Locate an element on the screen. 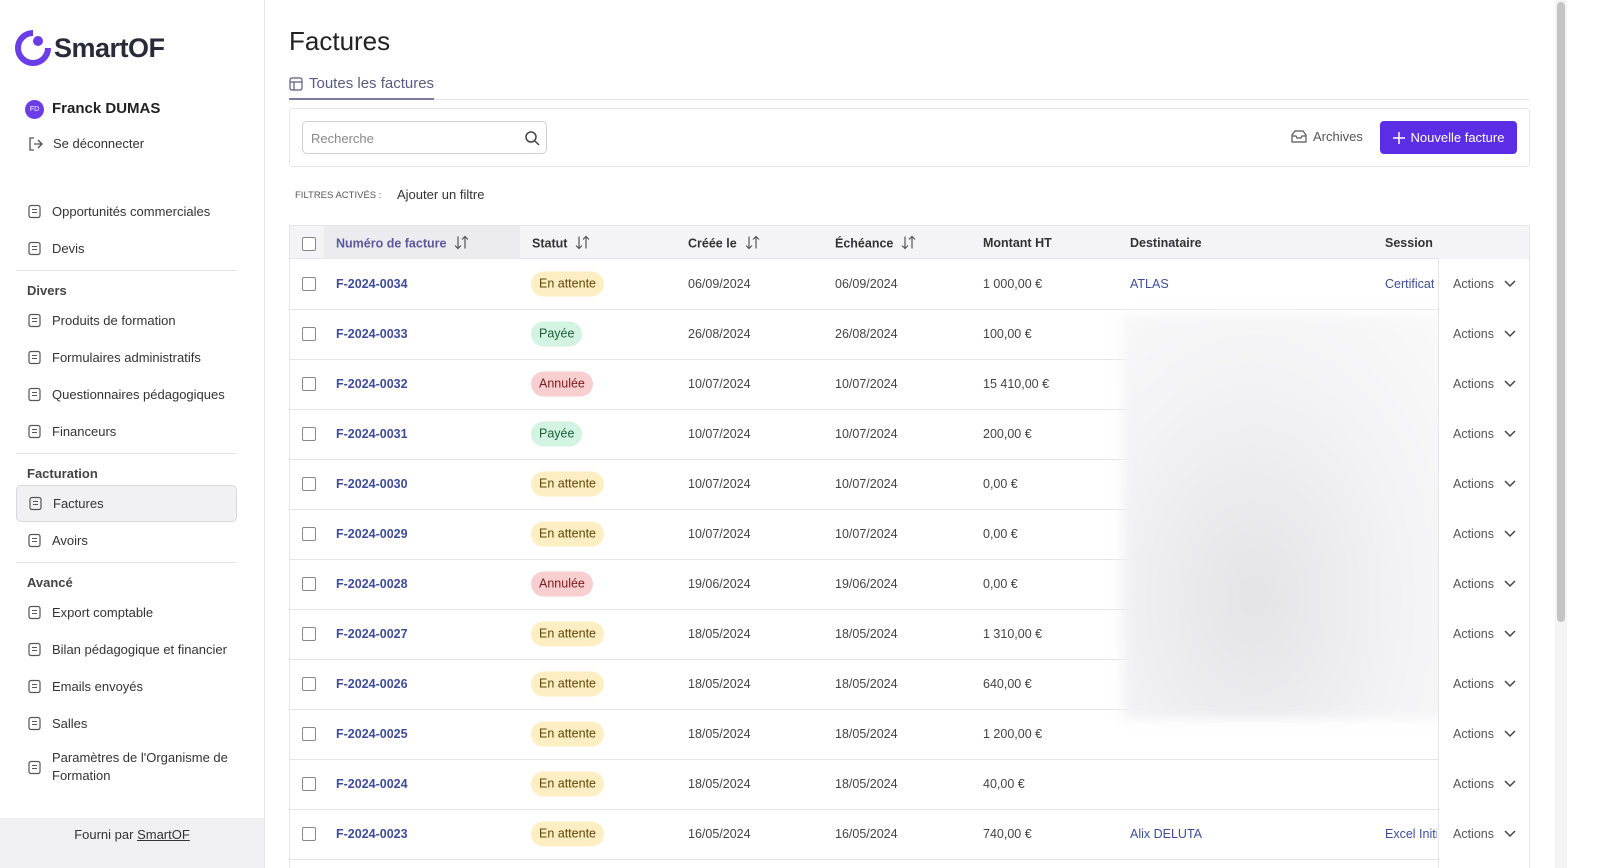 The image size is (1597, 868). column-header: Statut is located at coordinates (561, 242).